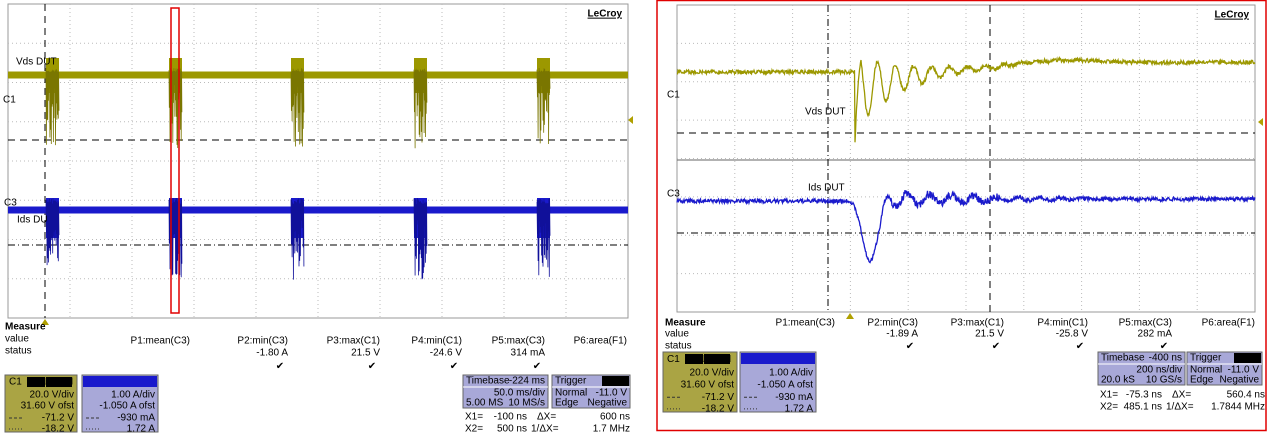  I want to click on cursor-value: 1.7 MHz, so click(611, 429).